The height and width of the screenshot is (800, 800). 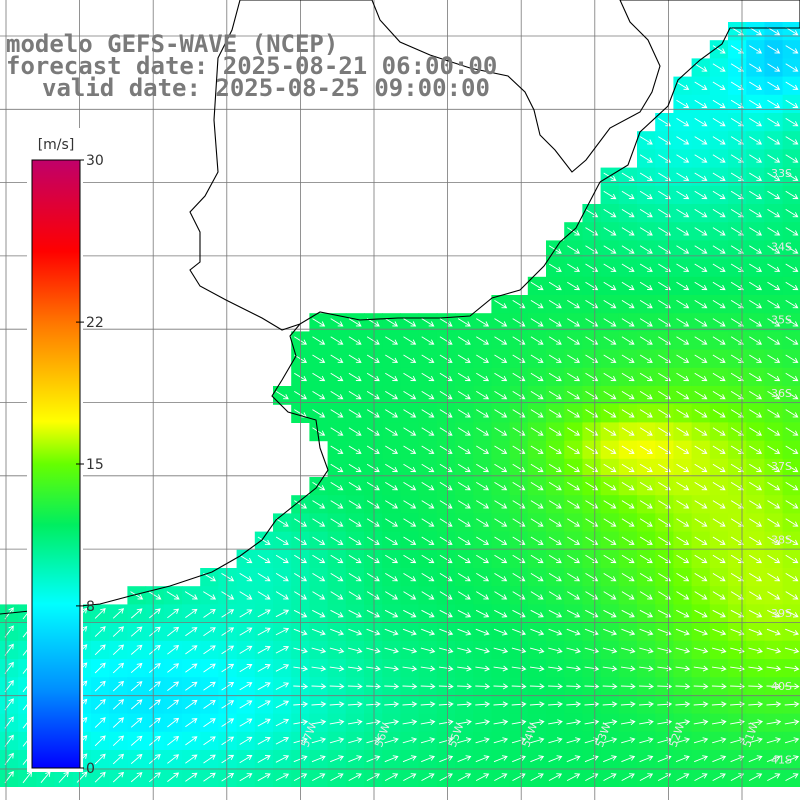 I want to click on wind-cell, so click(x=791, y=322).